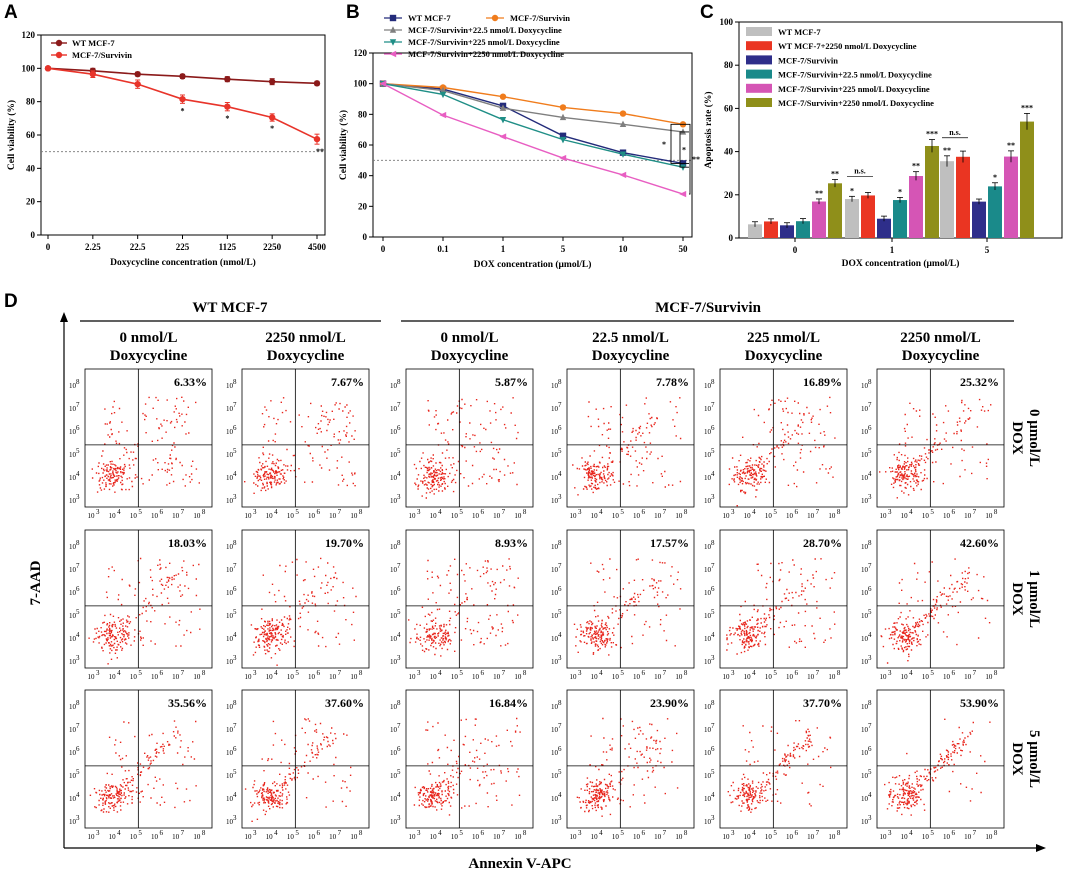  What do you see at coordinates (11, 135) in the screenshot?
I see `y-axis-label: Cell viability (%)` at bounding box center [11, 135].